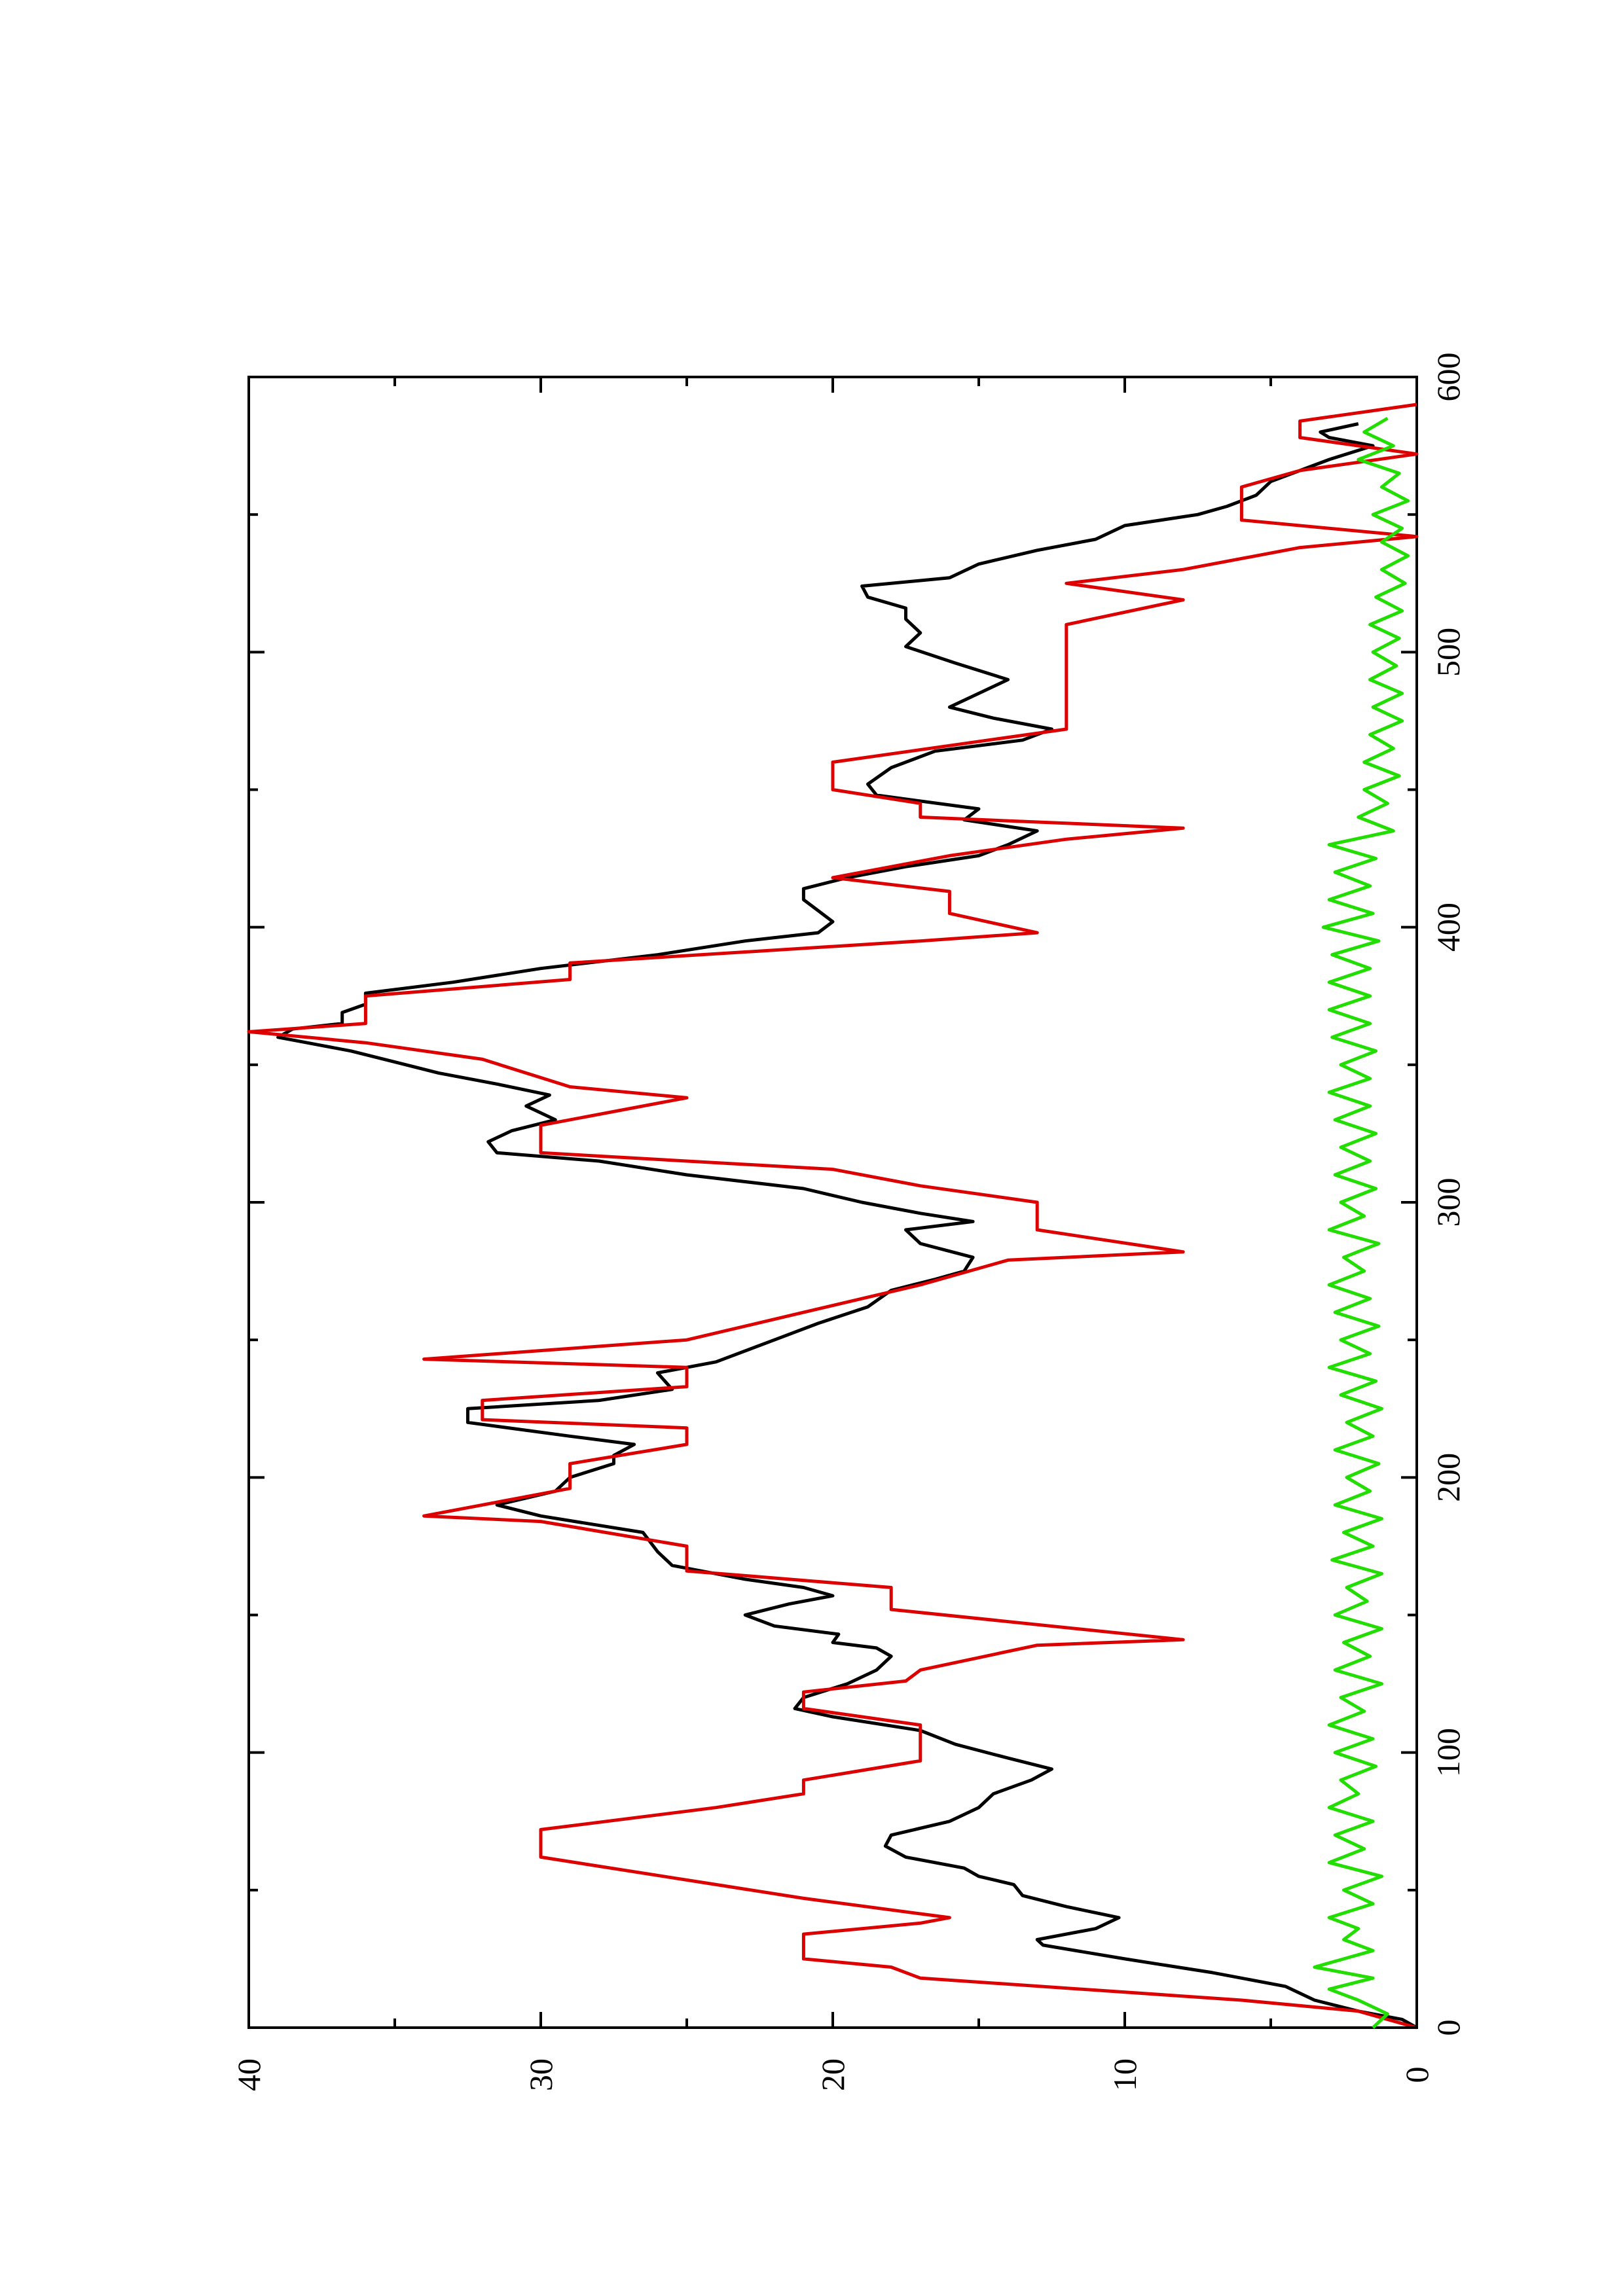  Describe the element at coordinates (1448, 1752) in the screenshot. I see `x-tick-label: 100` at that location.